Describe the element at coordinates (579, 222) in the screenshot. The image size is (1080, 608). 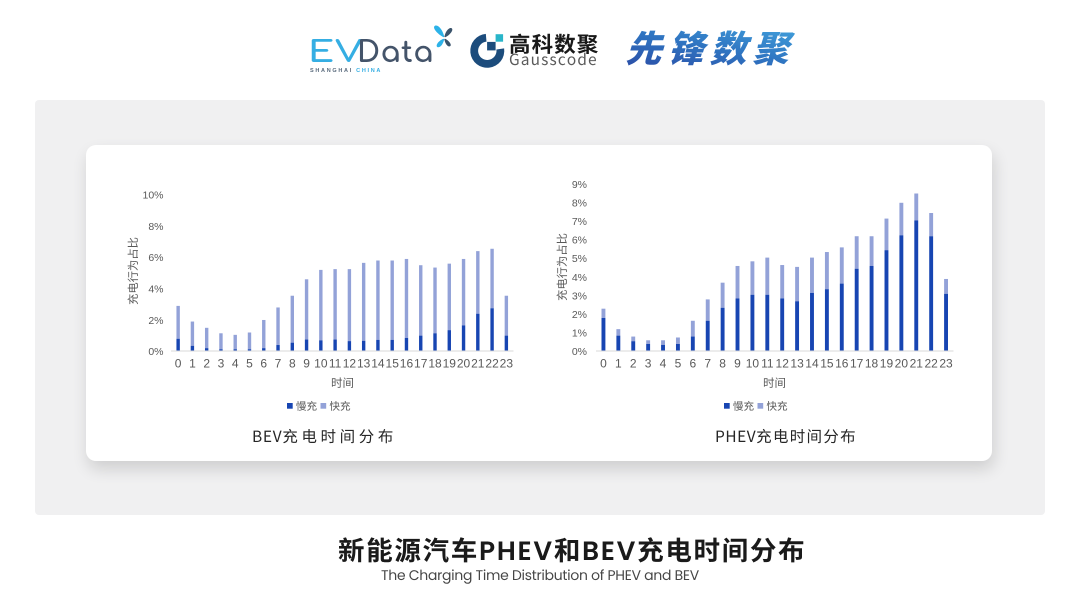
I see `svg-text: 7%` at that location.